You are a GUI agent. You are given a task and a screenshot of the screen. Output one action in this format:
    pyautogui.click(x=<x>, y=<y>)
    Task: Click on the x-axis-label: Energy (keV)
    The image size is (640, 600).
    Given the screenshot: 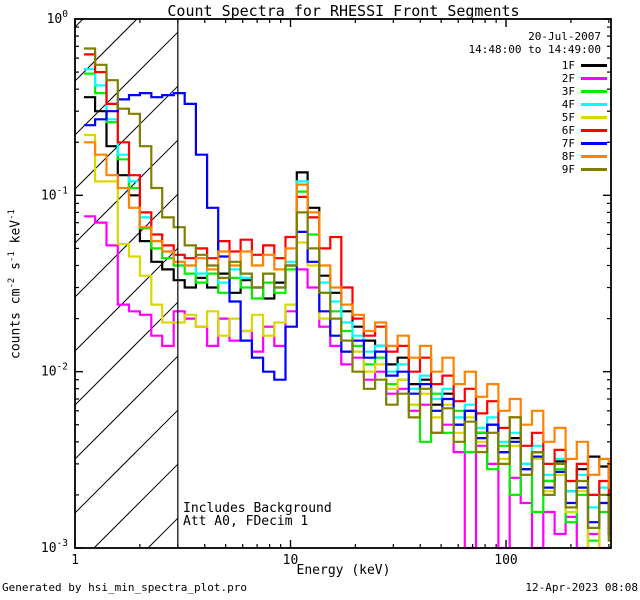 What is the action you would take?
    pyautogui.click(x=343, y=570)
    